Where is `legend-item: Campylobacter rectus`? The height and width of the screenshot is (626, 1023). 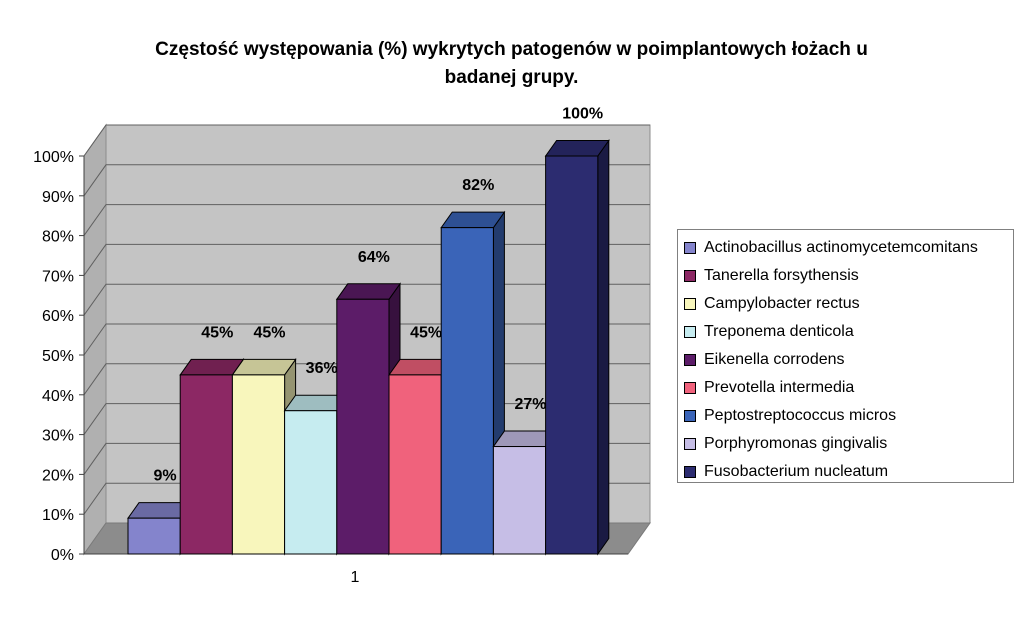
legend-item: Campylobacter rectus is located at coordinates (845, 304).